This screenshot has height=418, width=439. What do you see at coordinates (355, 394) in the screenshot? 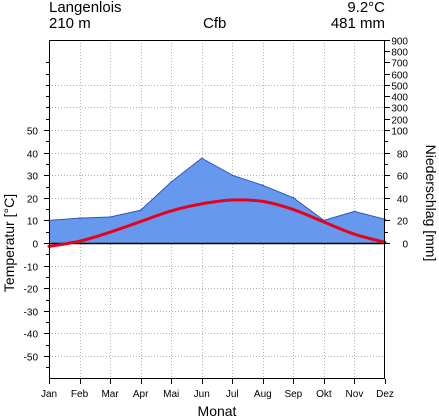
I see `month-label: Nov` at bounding box center [355, 394].